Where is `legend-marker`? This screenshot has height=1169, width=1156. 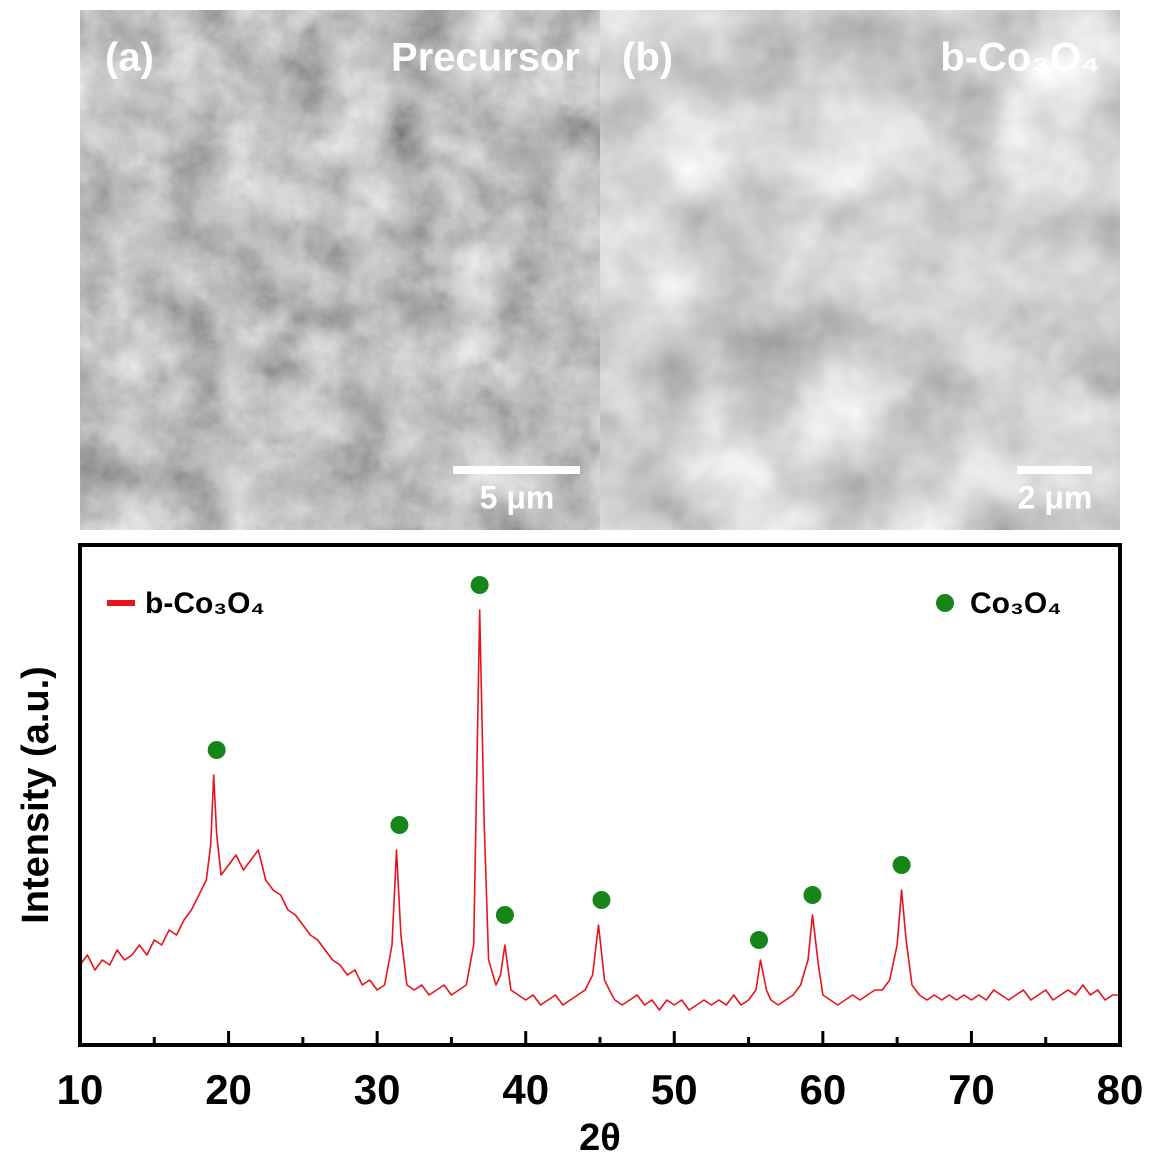 legend-marker is located at coordinates (945, 603).